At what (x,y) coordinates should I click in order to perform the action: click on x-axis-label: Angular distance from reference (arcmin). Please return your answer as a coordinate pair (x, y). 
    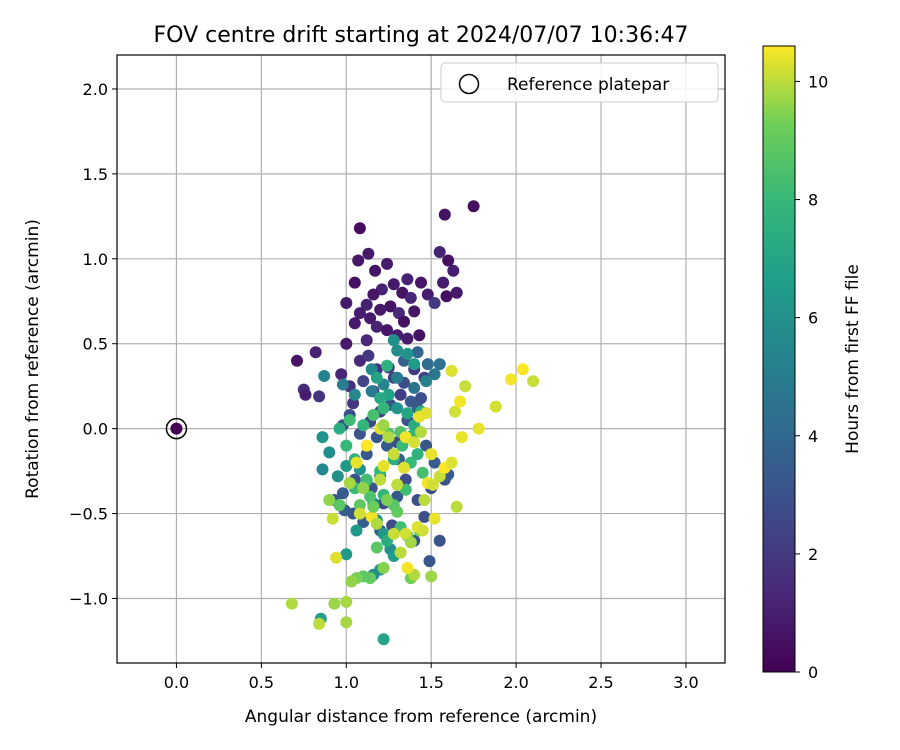
    Looking at the image, I should click on (421, 717).